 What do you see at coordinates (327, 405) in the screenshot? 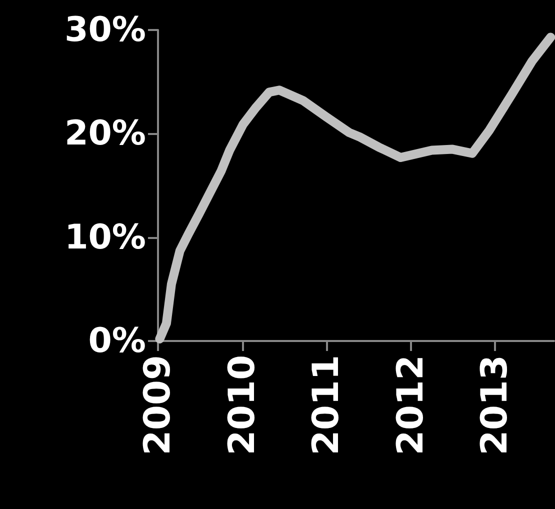
I see `x-tick-label: 2011` at bounding box center [327, 405].